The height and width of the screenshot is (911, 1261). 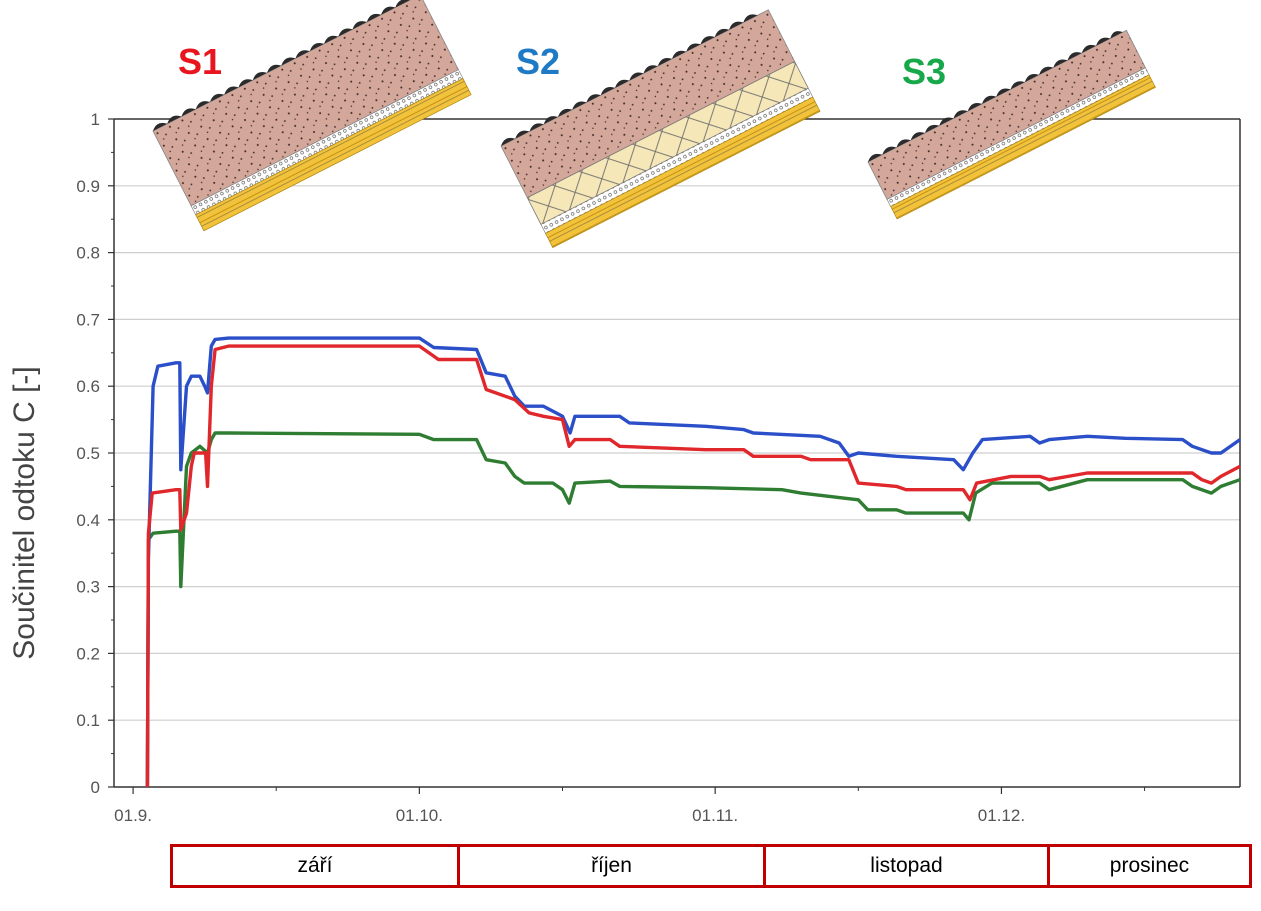 I want to click on series-labels: S1 S2 S3, so click(x=562, y=66).